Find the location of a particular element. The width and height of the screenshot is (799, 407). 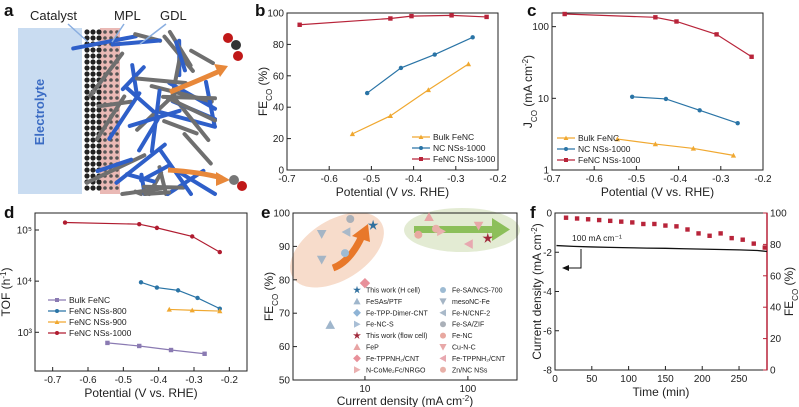

legend-label: Bulk FeNC is located at coordinates (453, 137).